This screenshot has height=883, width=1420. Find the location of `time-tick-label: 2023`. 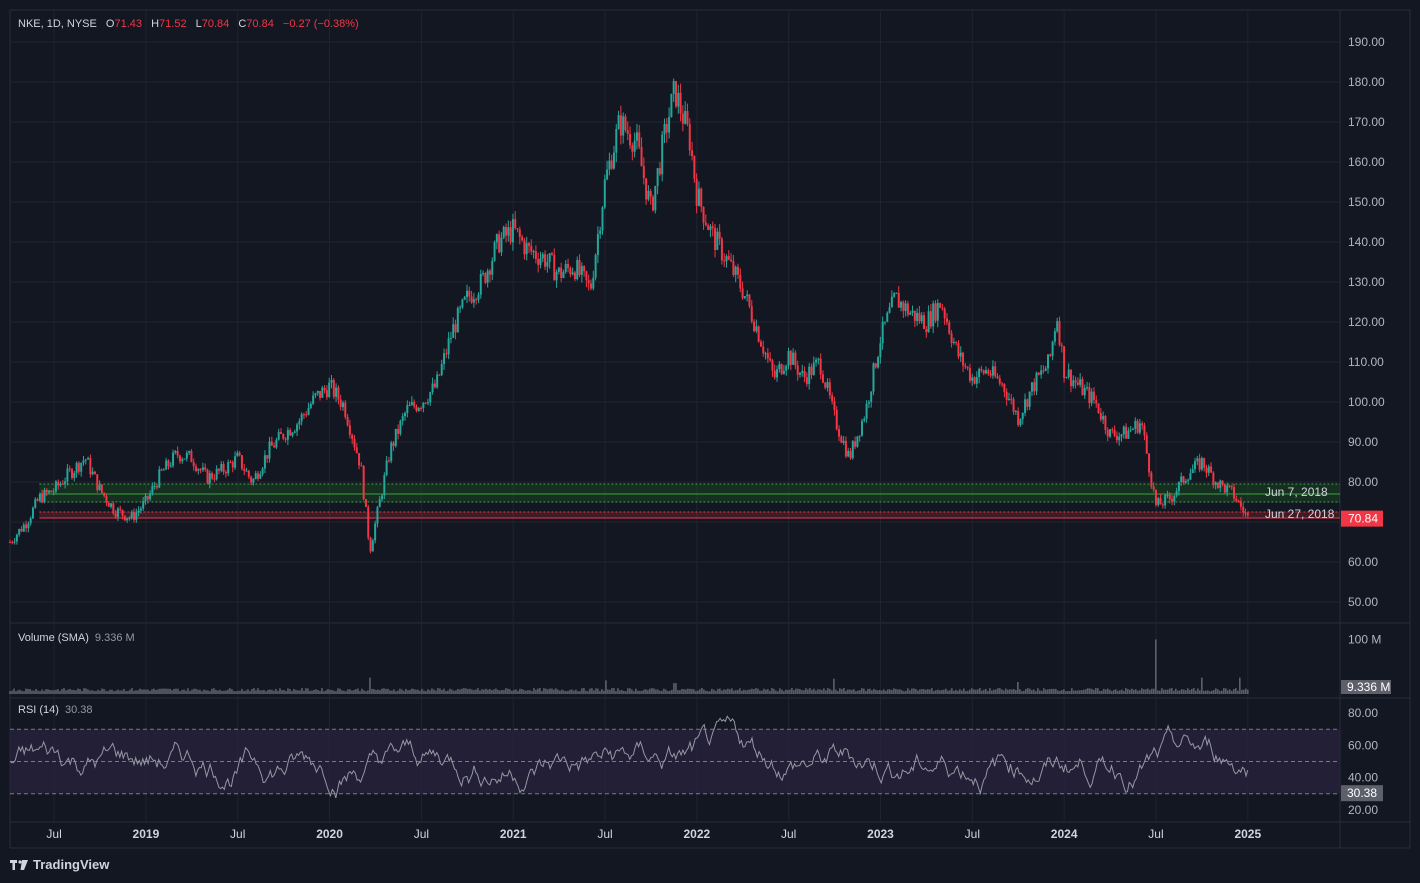

time-tick-label: 2023 is located at coordinates (880, 834).